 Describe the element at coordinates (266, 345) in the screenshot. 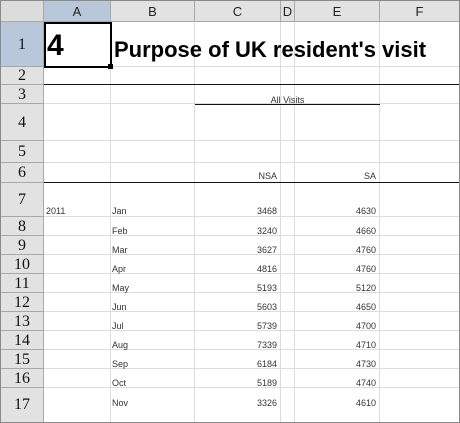

I see `nsa-value-cell: 7339` at that location.